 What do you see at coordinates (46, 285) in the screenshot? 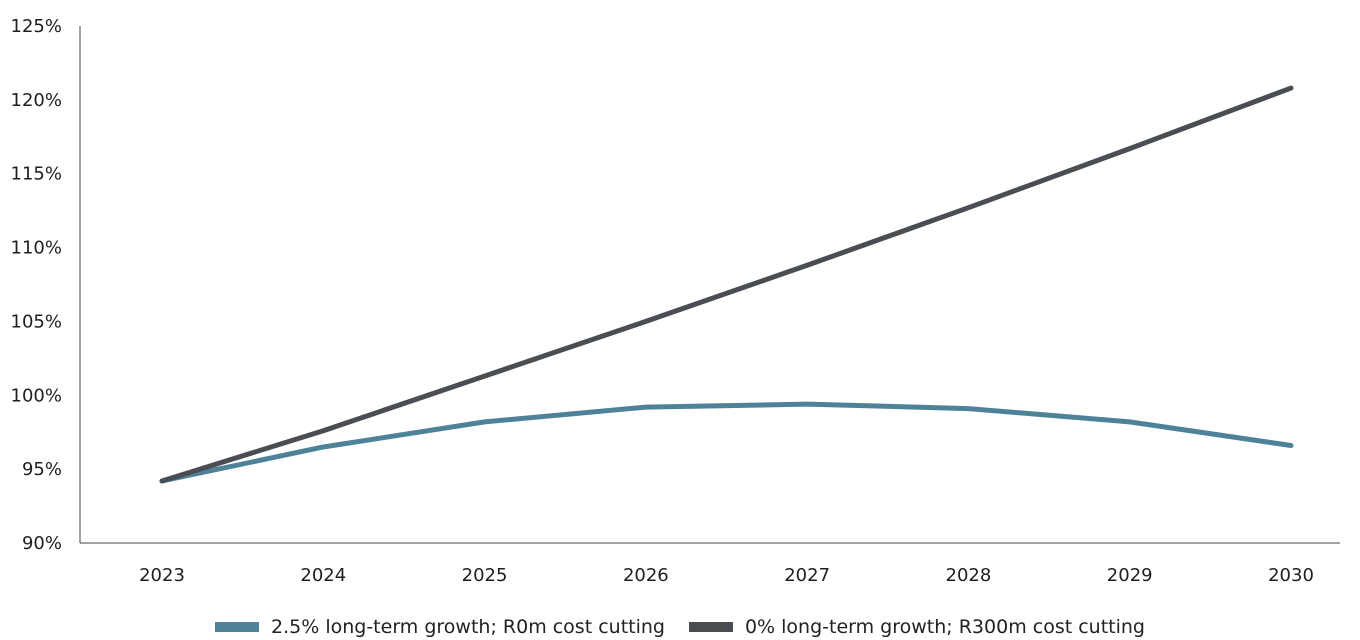
I see `y-axis: 90% 95% 100% 105% 110% 115% 120% 125%` at bounding box center [46, 285].